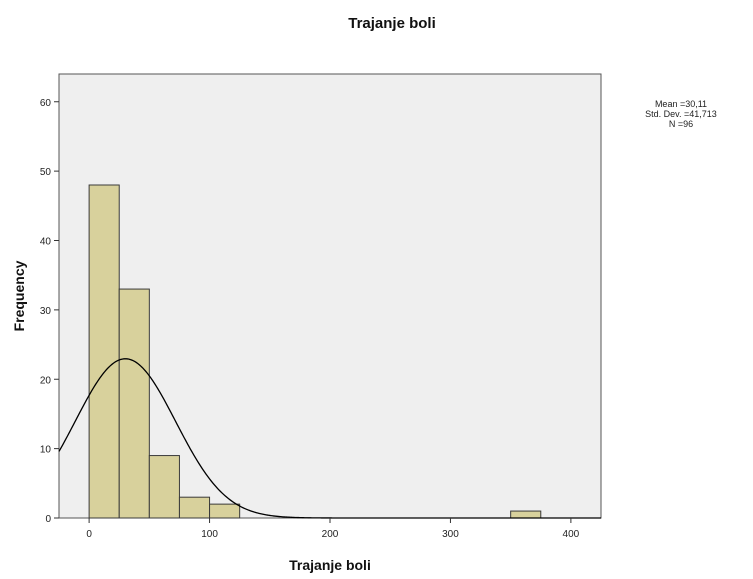 The height and width of the screenshot is (579, 753). I want to click on y-tick-label: 0, so click(48, 519).